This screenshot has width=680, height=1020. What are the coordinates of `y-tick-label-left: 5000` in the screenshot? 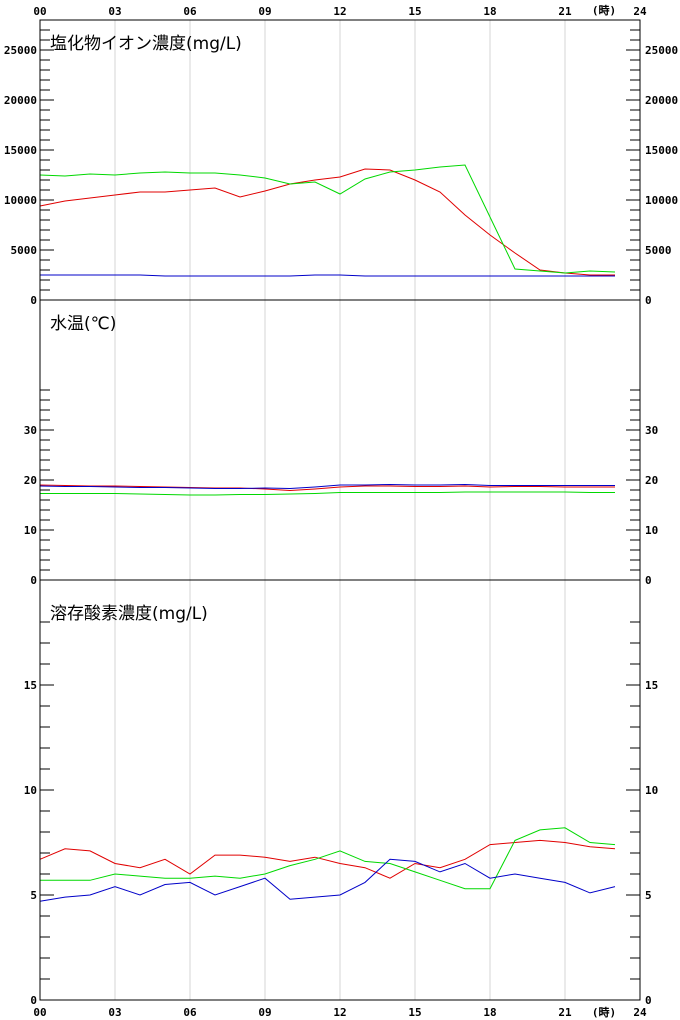 It's located at (24, 250).